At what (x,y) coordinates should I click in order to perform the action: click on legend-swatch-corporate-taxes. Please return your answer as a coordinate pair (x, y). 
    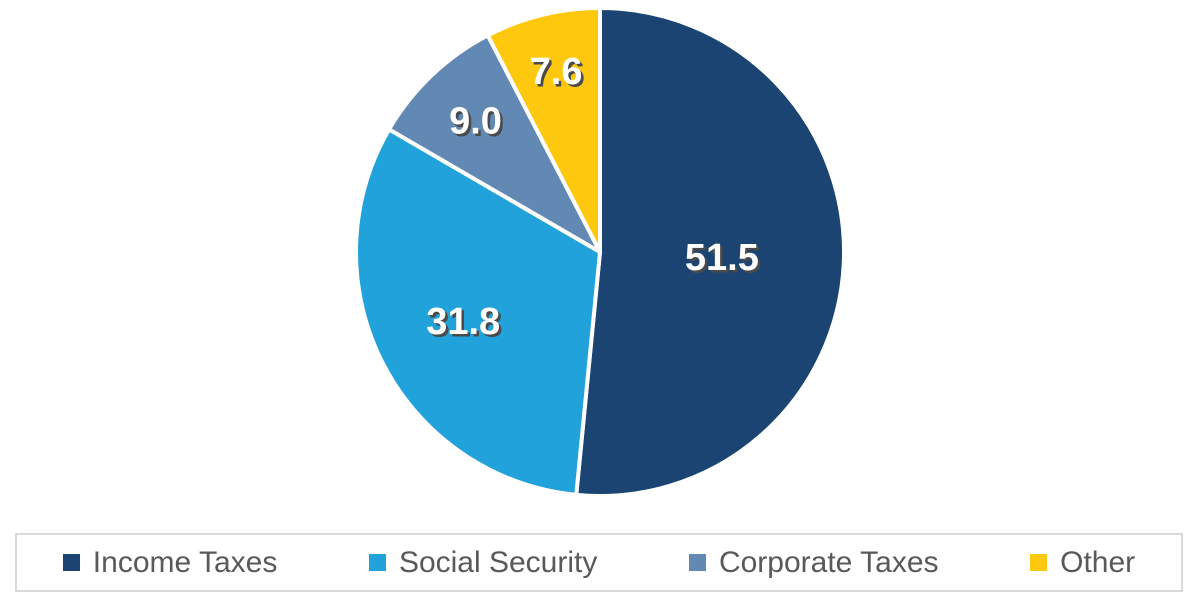
    Looking at the image, I should click on (697, 562).